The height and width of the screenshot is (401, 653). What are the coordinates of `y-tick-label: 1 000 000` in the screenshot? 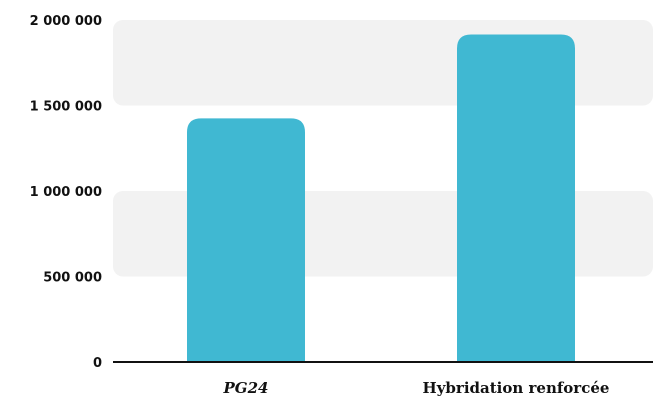 It's located at (66, 192).